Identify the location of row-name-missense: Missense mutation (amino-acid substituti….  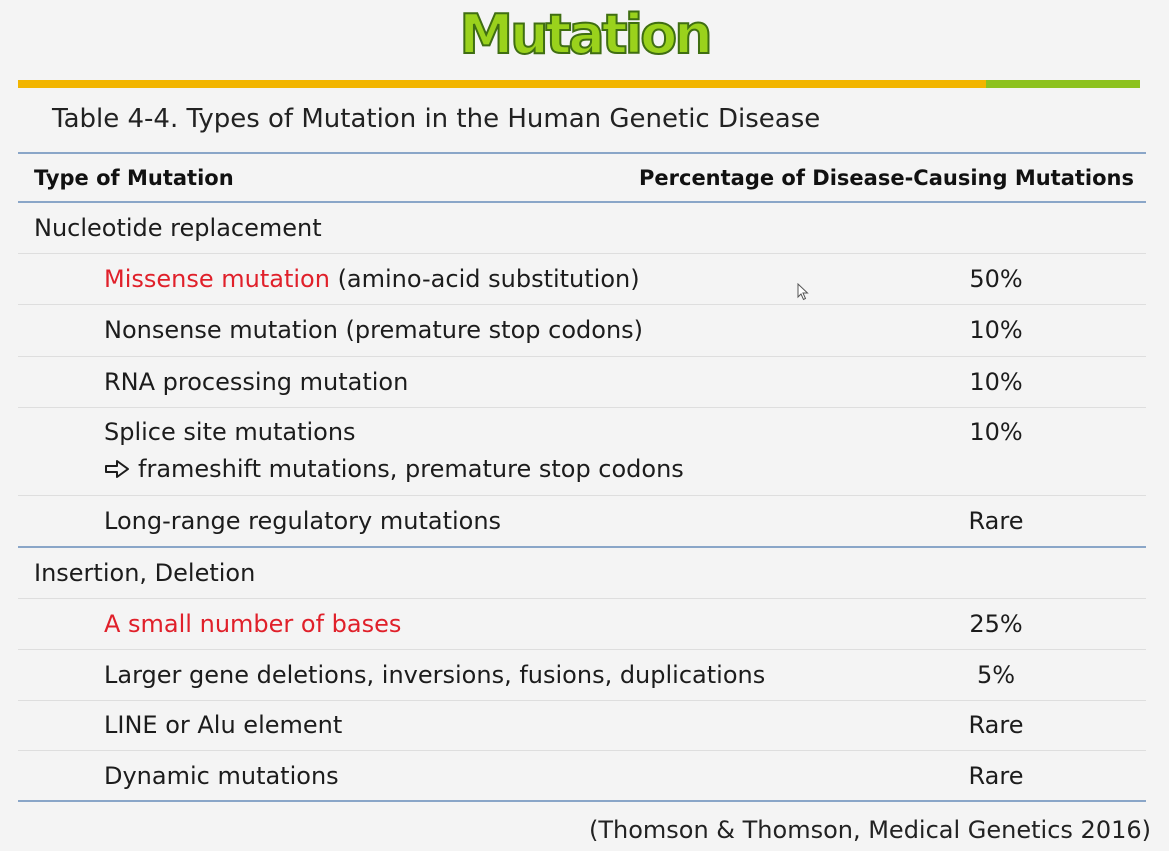
(372, 279).